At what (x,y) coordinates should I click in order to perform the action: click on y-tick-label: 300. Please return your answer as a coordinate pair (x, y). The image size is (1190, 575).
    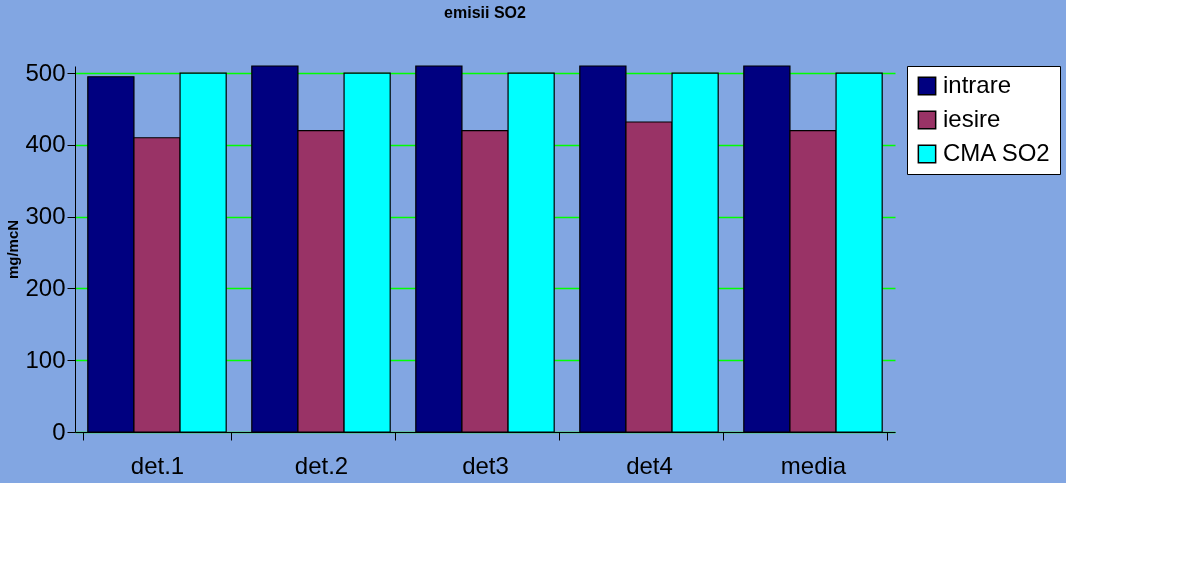
    Looking at the image, I should click on (45, 216).